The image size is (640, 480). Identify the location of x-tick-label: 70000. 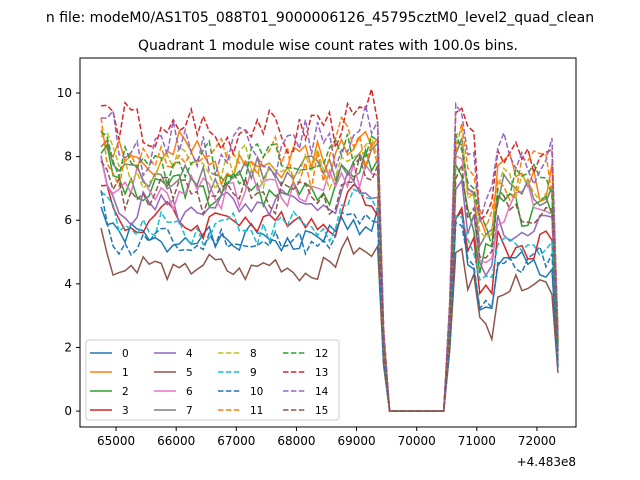
(417, 441).